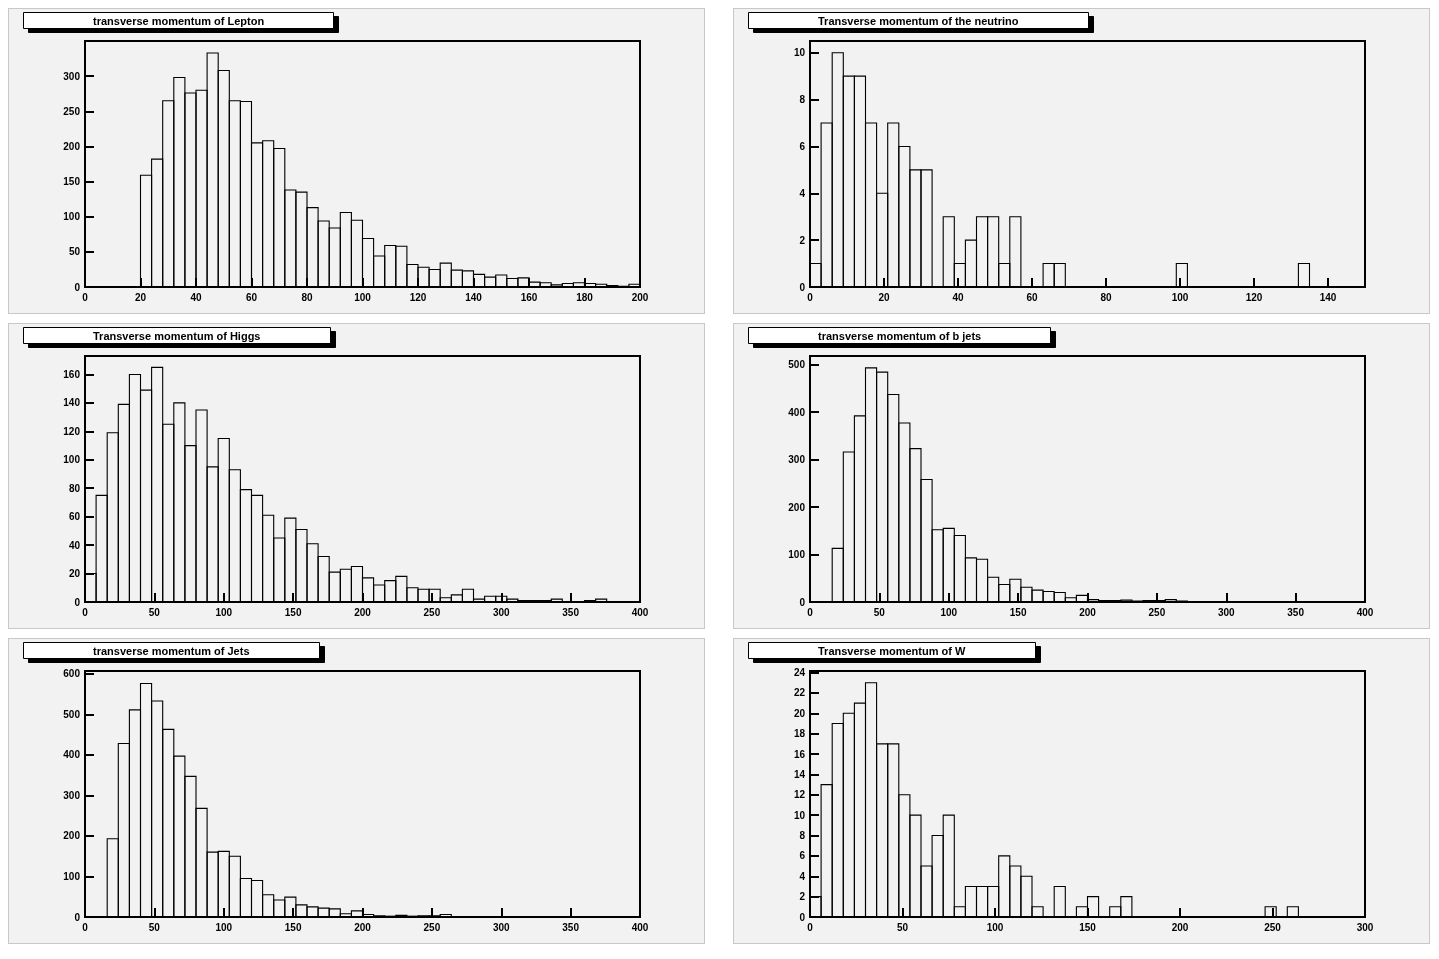 Image resolution: width=1439 pixels, height=959 pixels. I want to click on y-tick-label: 40, so click(74, 545).